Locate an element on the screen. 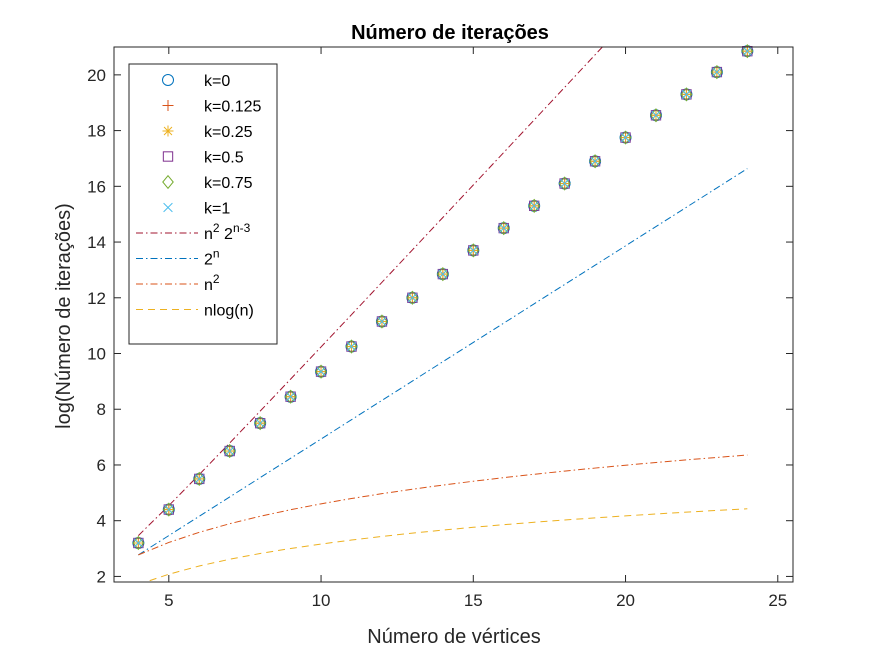 The height and width of the screenshot is (656, 875). legend-label-k-0-5: k=0.5 is located at coordinates (224, 158).